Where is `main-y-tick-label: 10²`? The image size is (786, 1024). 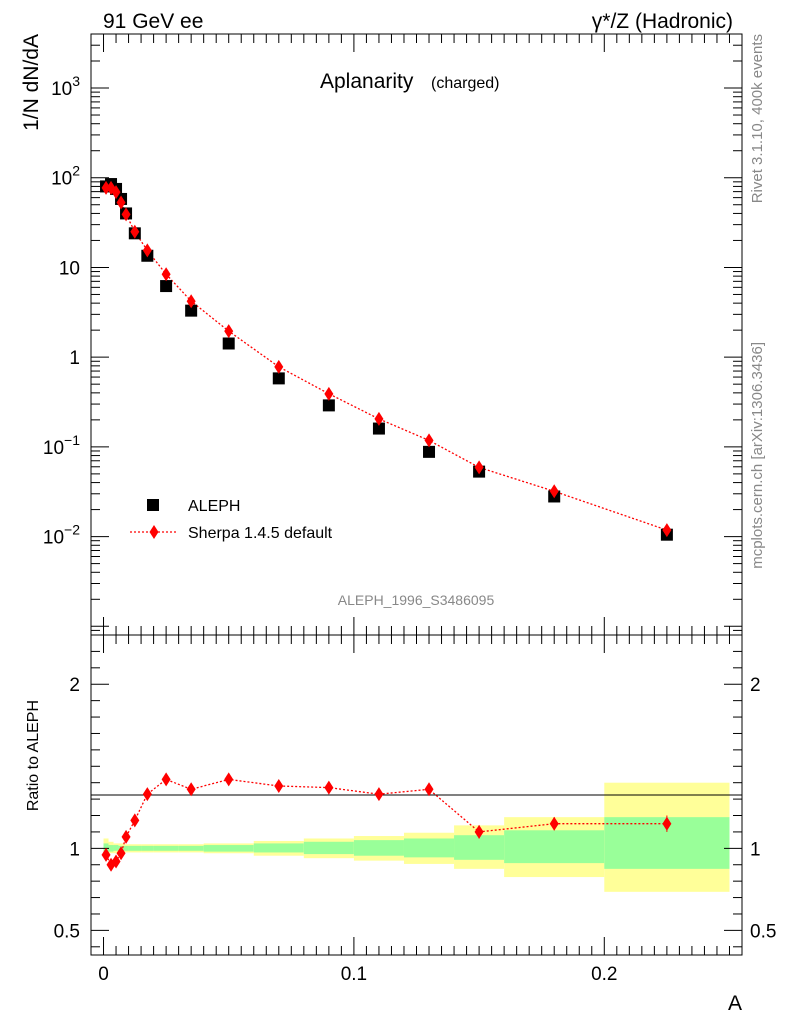
main-y-tick-label: 10² is located at coordinates (65, 176).